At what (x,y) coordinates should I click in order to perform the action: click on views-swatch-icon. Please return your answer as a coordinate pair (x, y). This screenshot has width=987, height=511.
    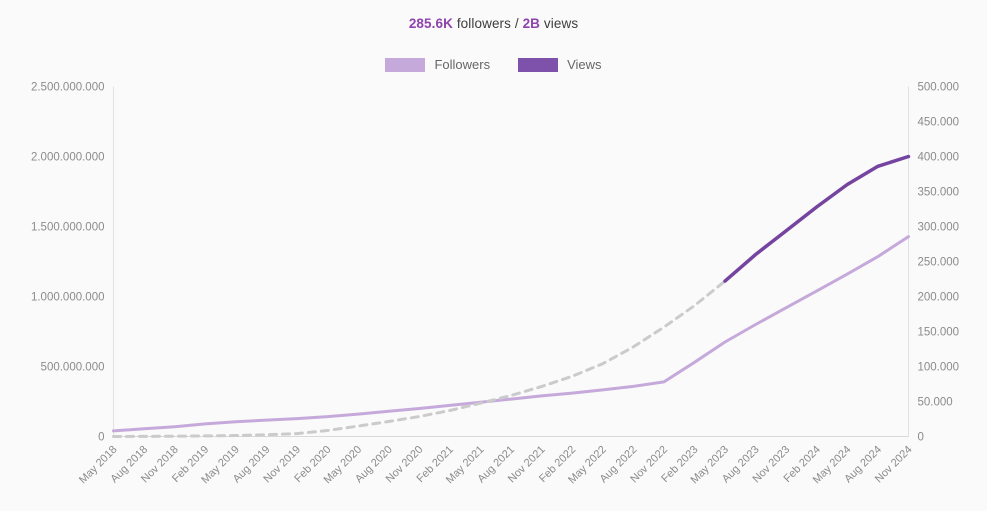
    Looking at the image, I should click on (538, 64).